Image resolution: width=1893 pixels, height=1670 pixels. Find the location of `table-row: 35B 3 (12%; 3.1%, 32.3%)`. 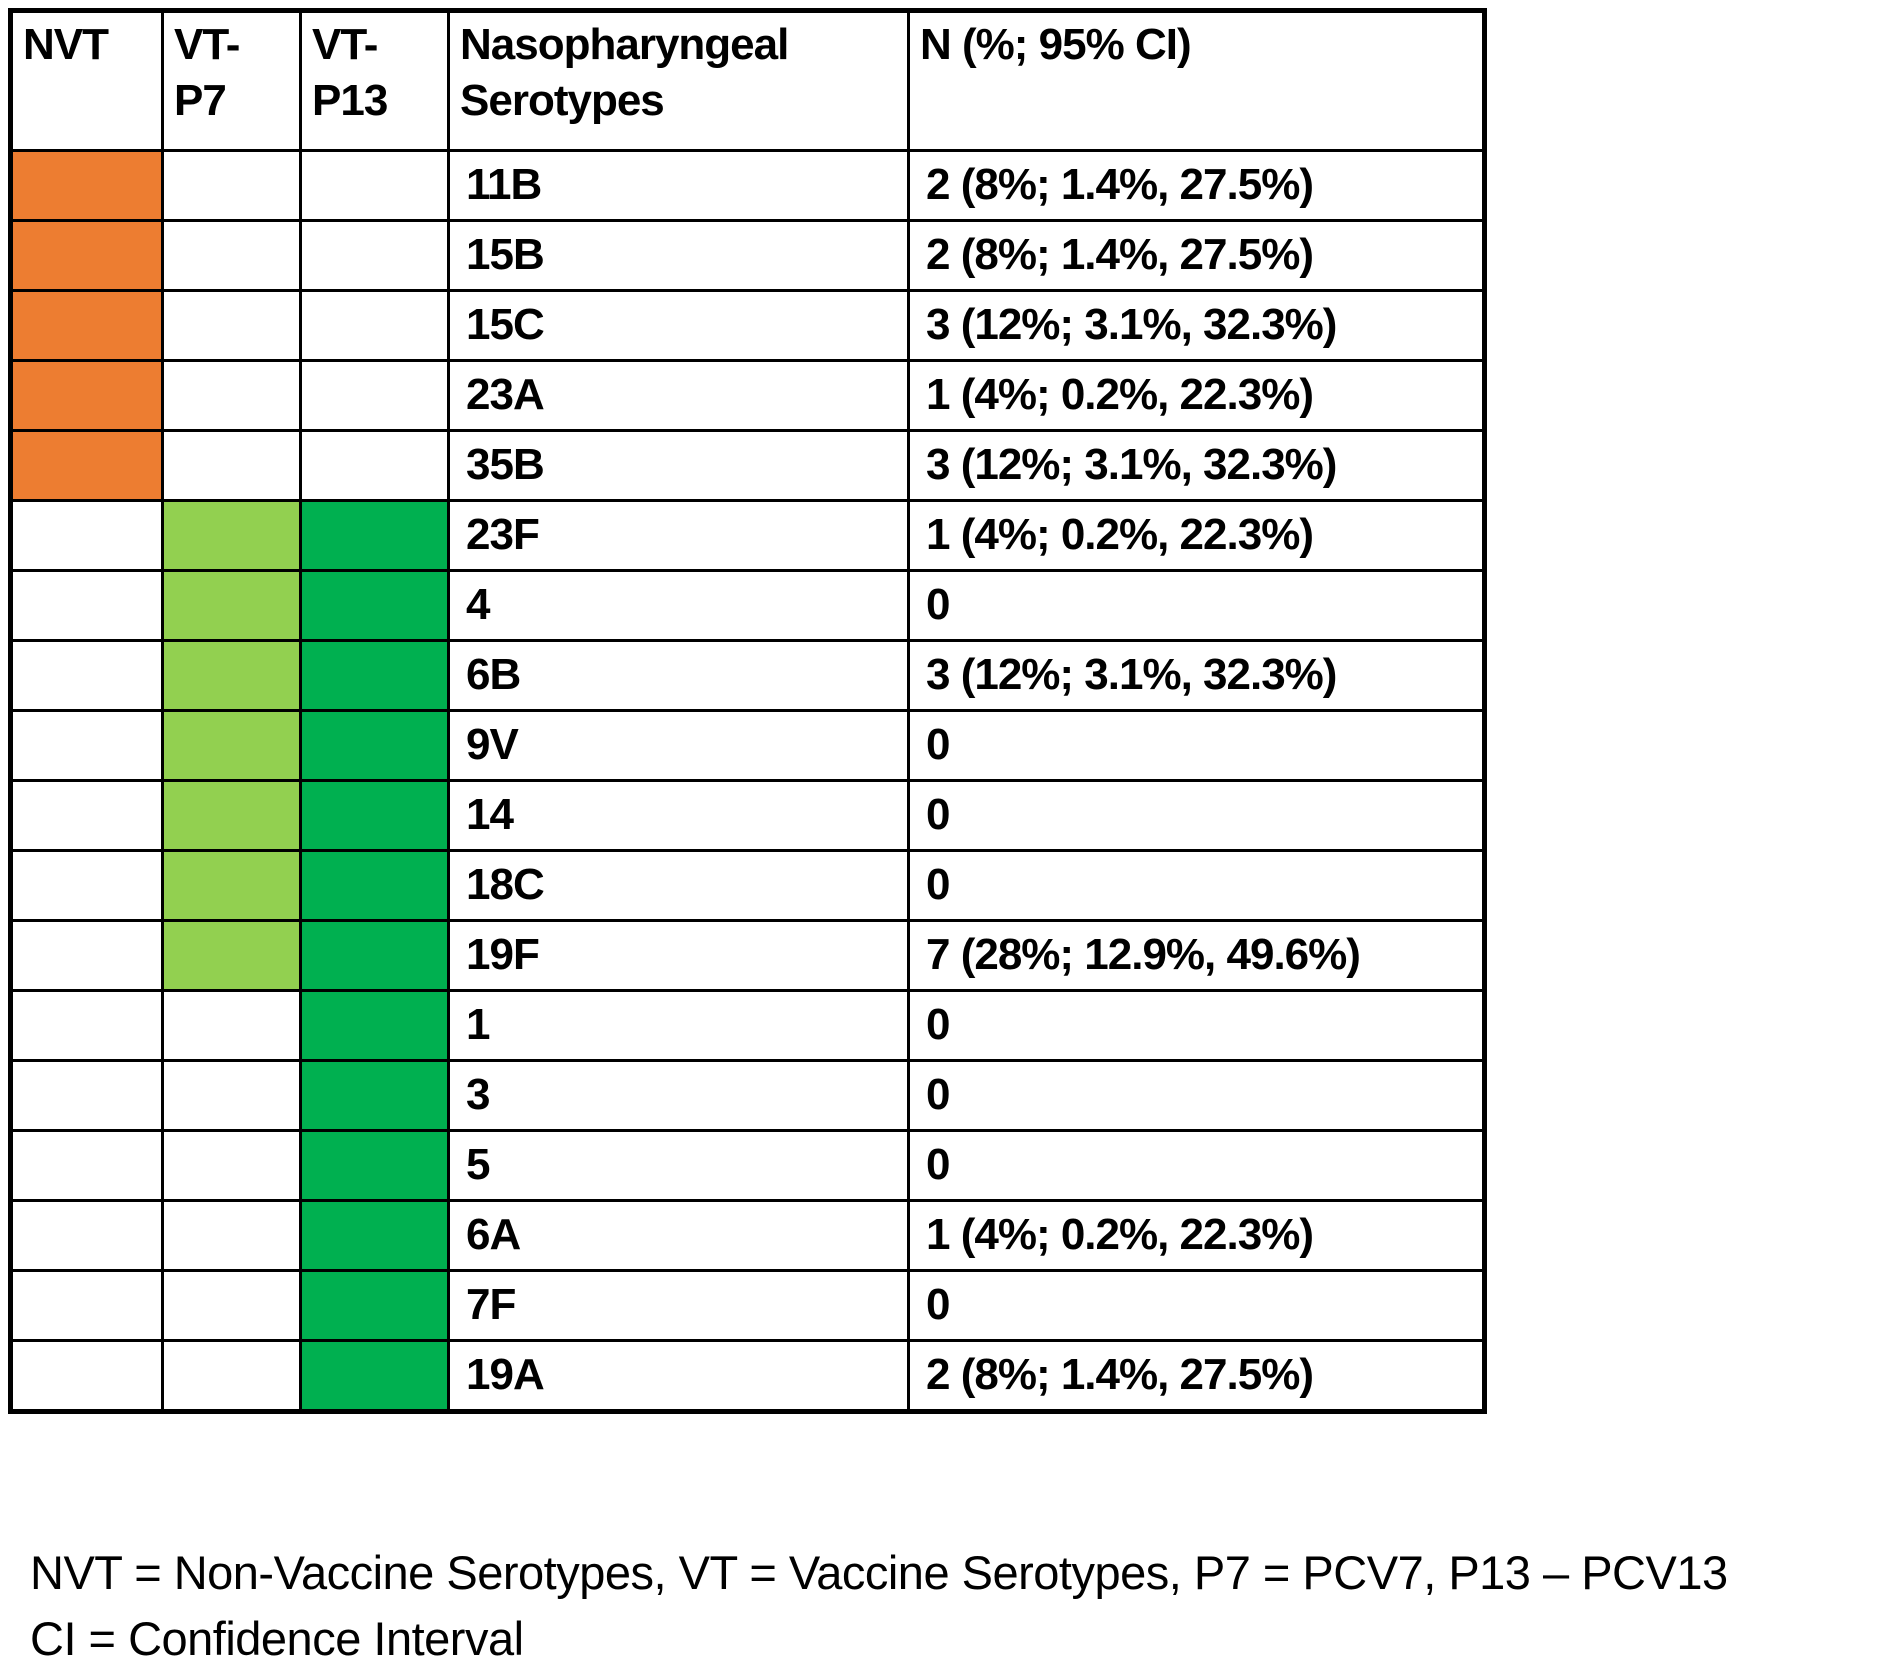

table-row: 35B 3 (12%; 3.1%, 32.3%) is located at coordinates (747, 465).